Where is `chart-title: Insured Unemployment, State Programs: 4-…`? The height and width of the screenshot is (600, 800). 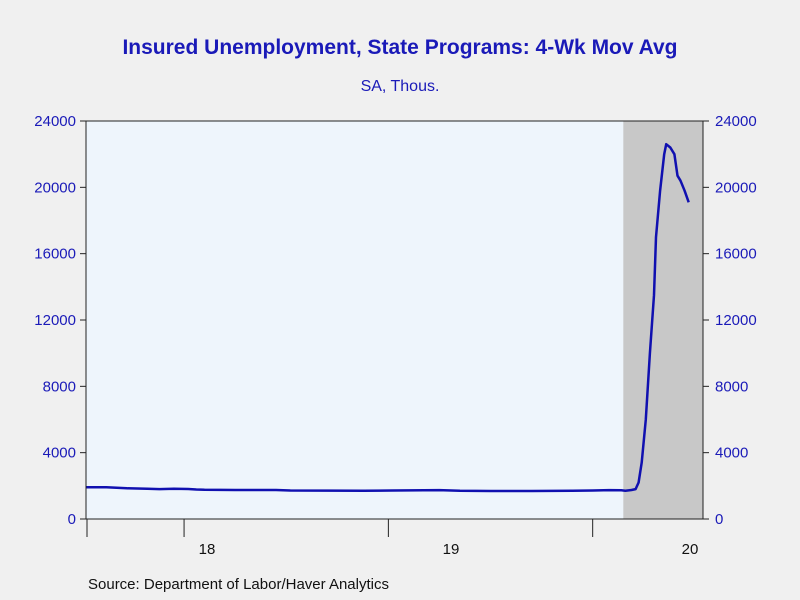
chart-title: Insured Unemployment, State Programs: 4-… is located at coordinates (400, 47).